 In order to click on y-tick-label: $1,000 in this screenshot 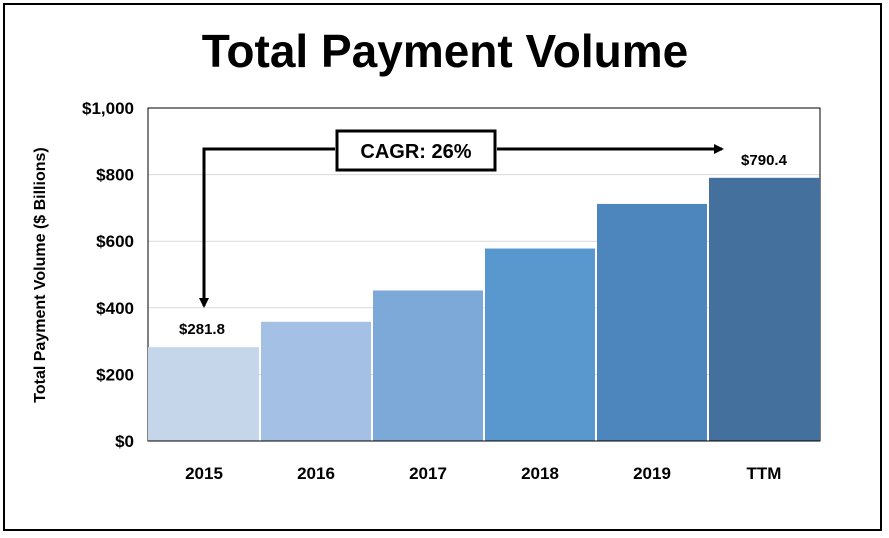, I will do `click(108, 108)`.